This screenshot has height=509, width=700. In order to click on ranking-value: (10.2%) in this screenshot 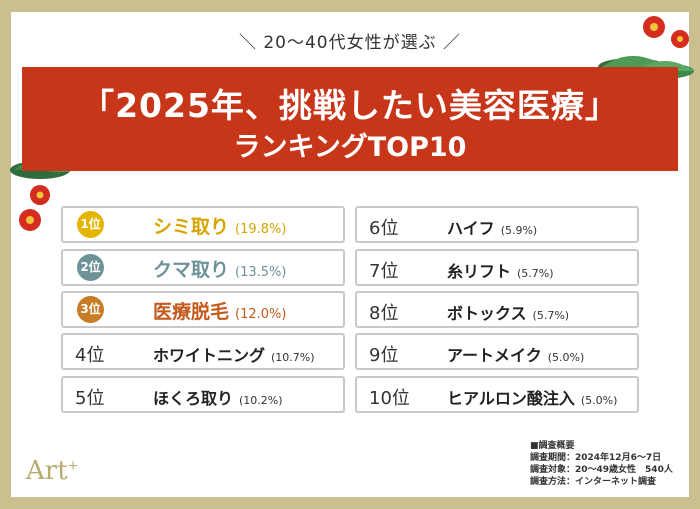, I will do `click(261, 400)`.